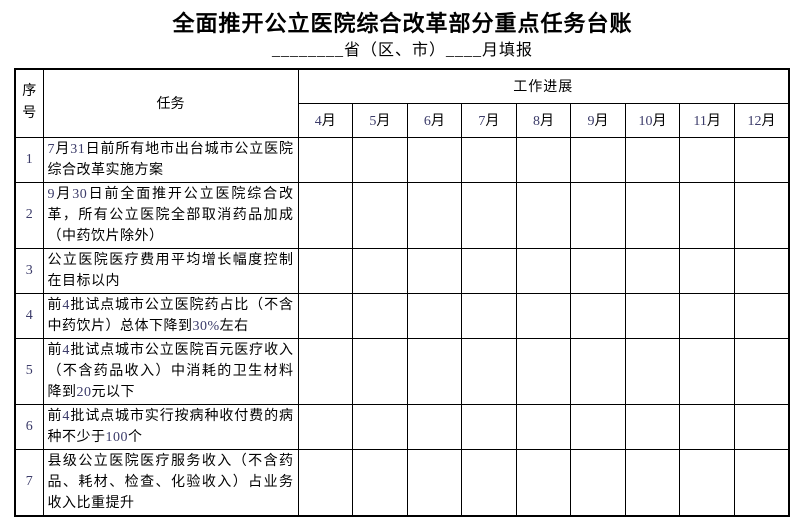 This screenshot has width=805, height=528. I want to click on numeric-text: 100, so click(116, 437).